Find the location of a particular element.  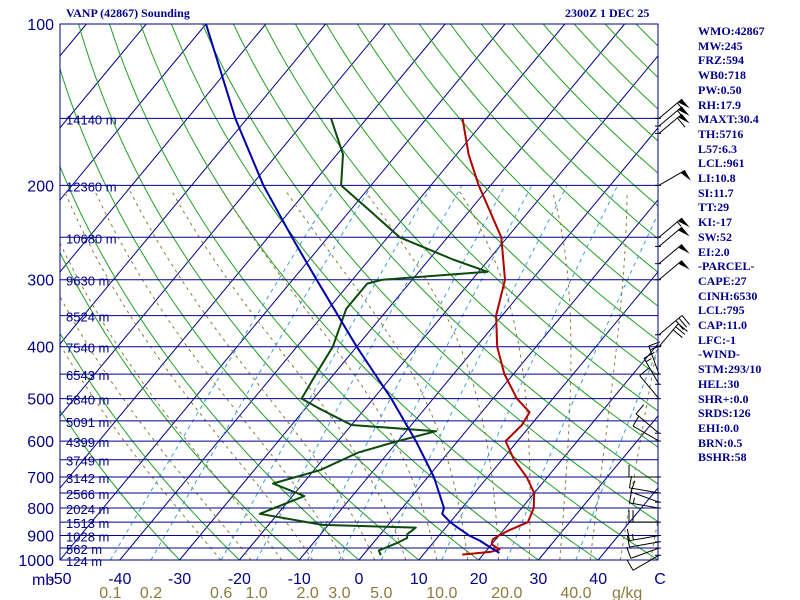

height-level-label: 7540 m is located at coordinates (87, 348).